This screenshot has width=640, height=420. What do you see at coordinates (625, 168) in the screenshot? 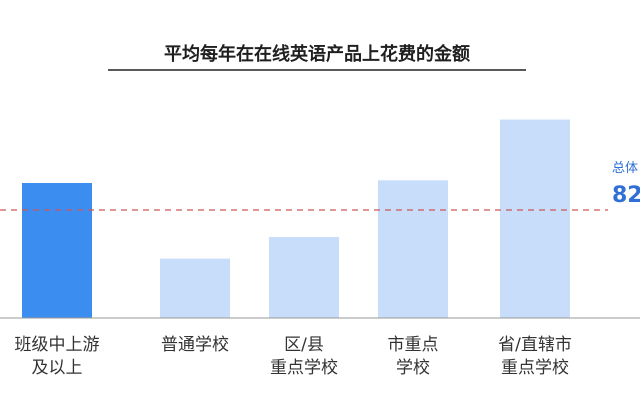
I see `reference-line-label: 总体` at bounding box center [625, 168].